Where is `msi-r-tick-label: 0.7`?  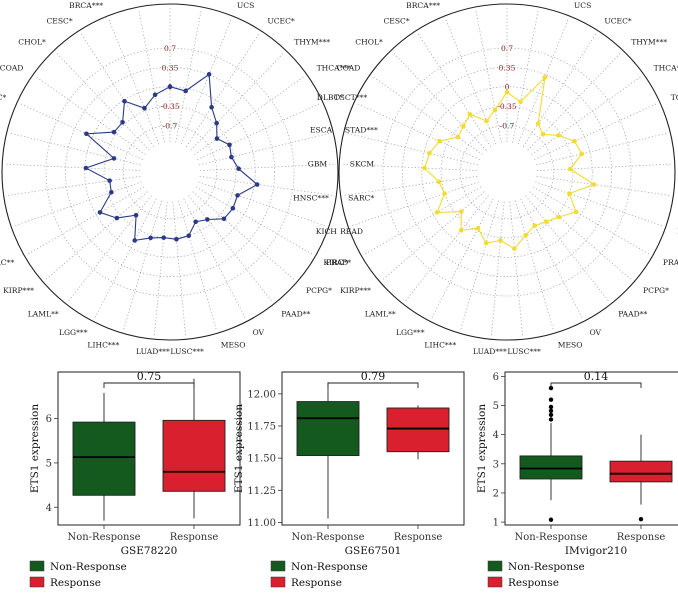
msi-r-tick-label: 0.7 is located at coordinates (507, 48).